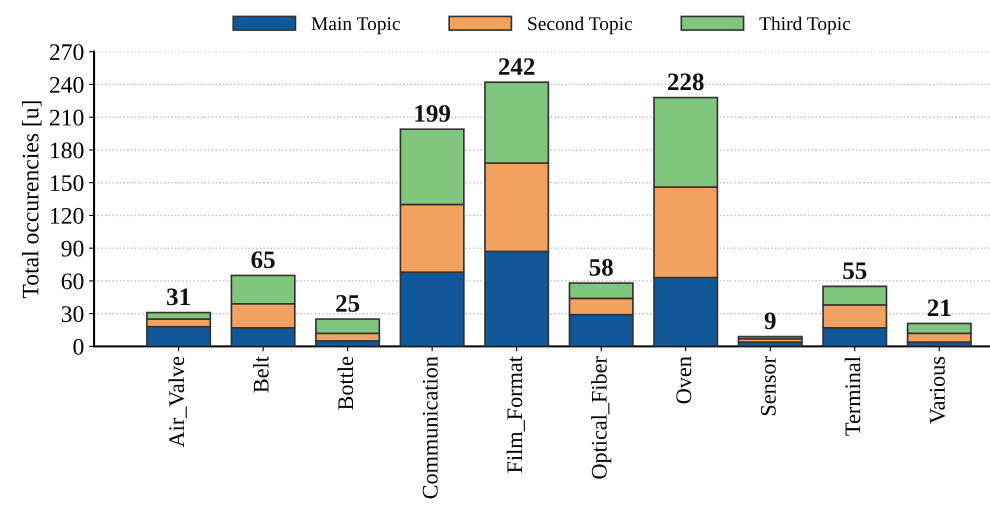 The width and height of the screenshot is (990, 517). What do you see at coordinates (515, 414) in the screenshot?
I see `x-tick-label: Film_Format` at bounding box center [515, 414].